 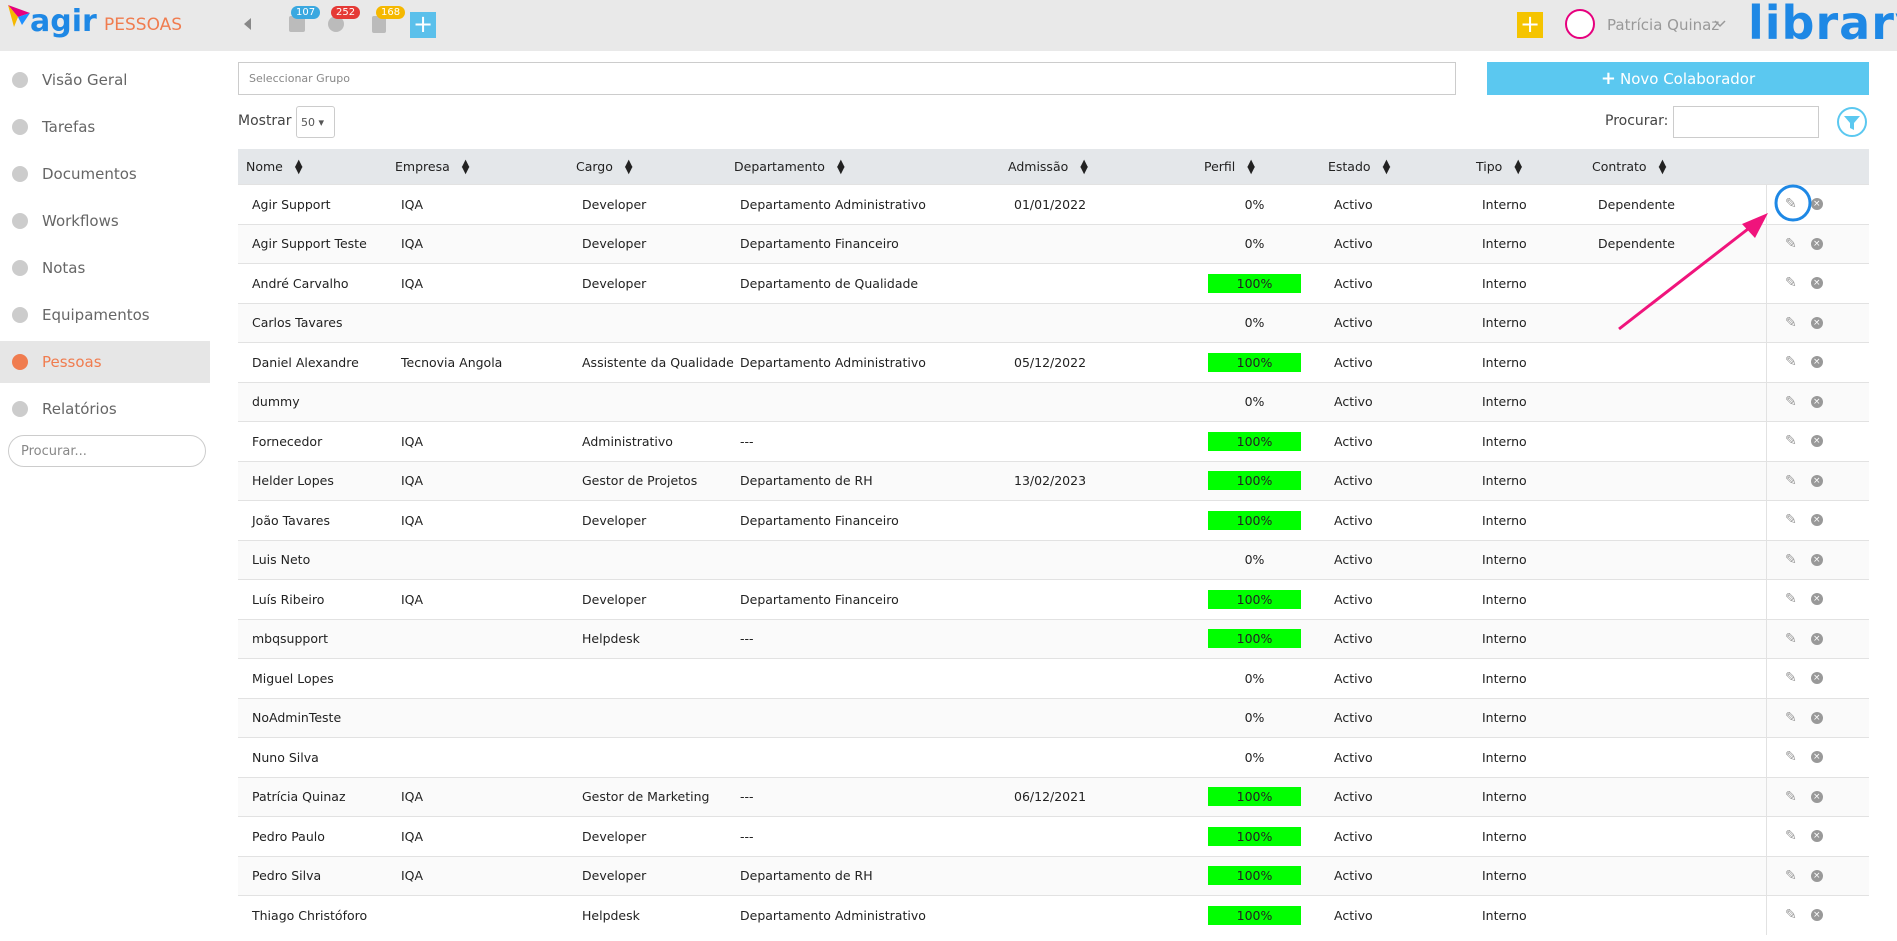 What do you see at coordinates (432, 166) in the screenshot?
I see `column-header: Empresa ▲ ▼` at bounding box center [432, 166].